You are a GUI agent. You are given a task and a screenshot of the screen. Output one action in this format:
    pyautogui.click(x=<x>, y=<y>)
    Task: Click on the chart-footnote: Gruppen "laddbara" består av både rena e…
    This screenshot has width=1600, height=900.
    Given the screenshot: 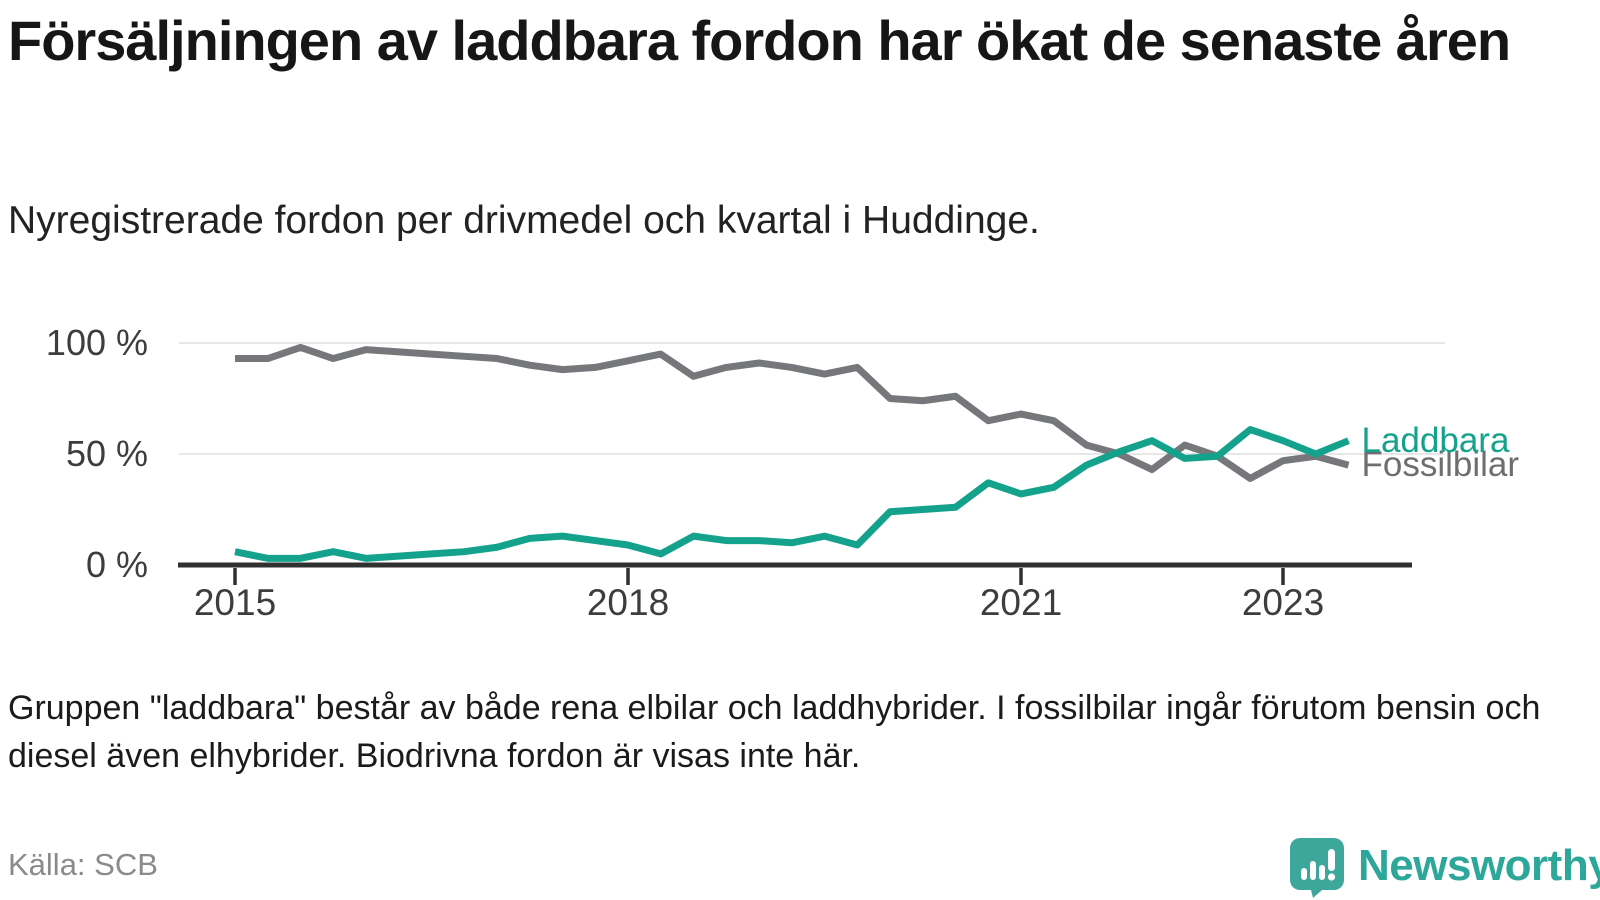 What is the action you would take?
    pyautogui.click(x=774, y=732)
    